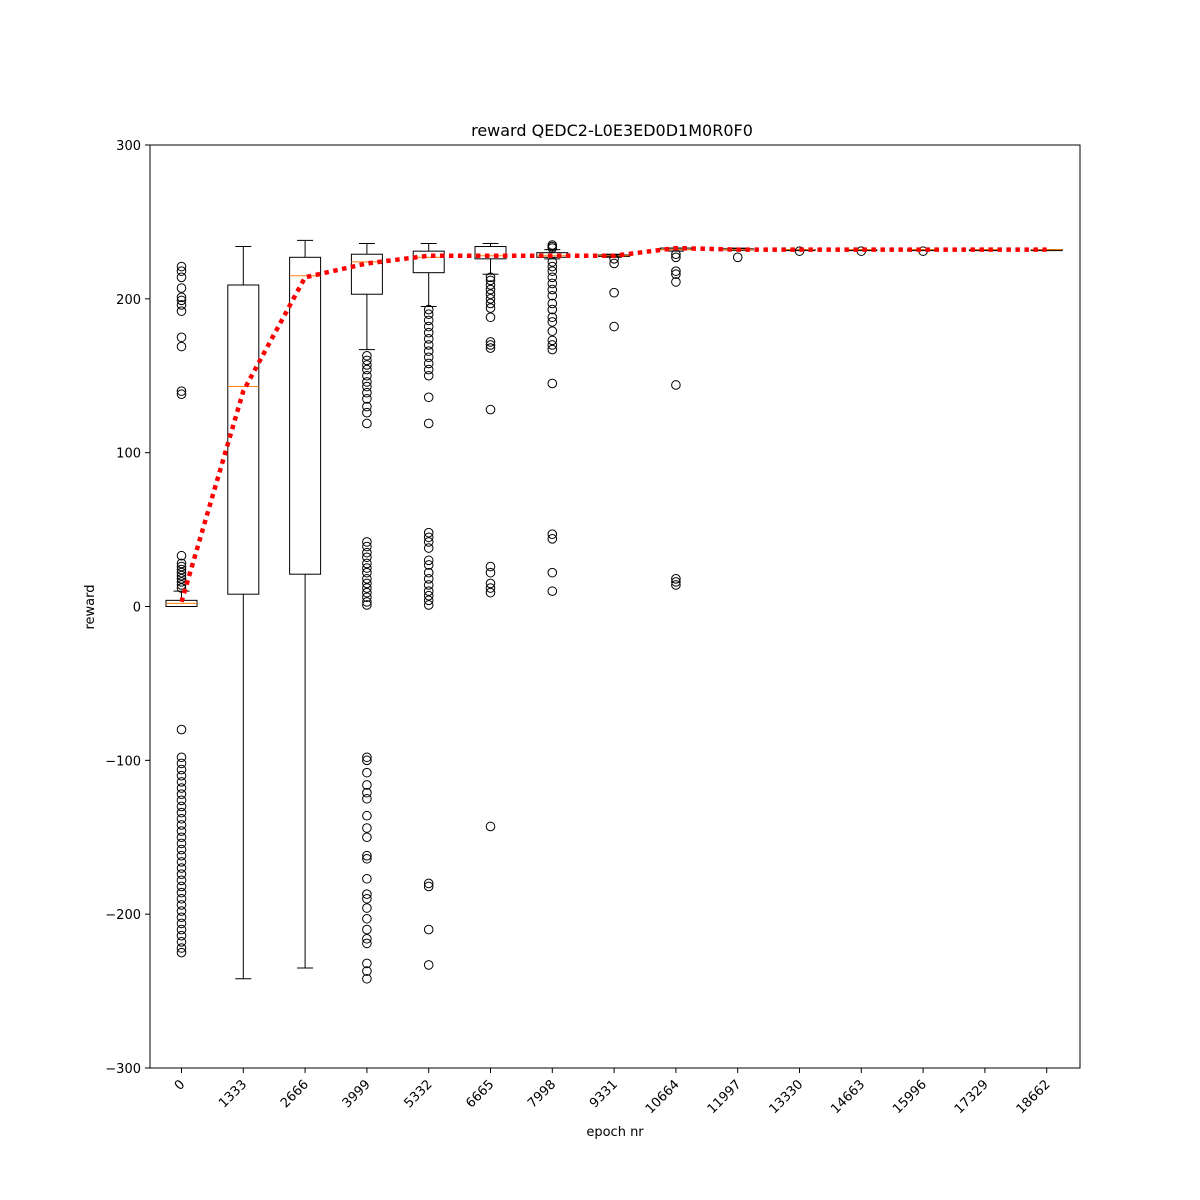 The image size is (1200, 1200). I want to click on chart-title: reward QEDC2-L0E3ED0D1M0R0F0, so click(612, 130).